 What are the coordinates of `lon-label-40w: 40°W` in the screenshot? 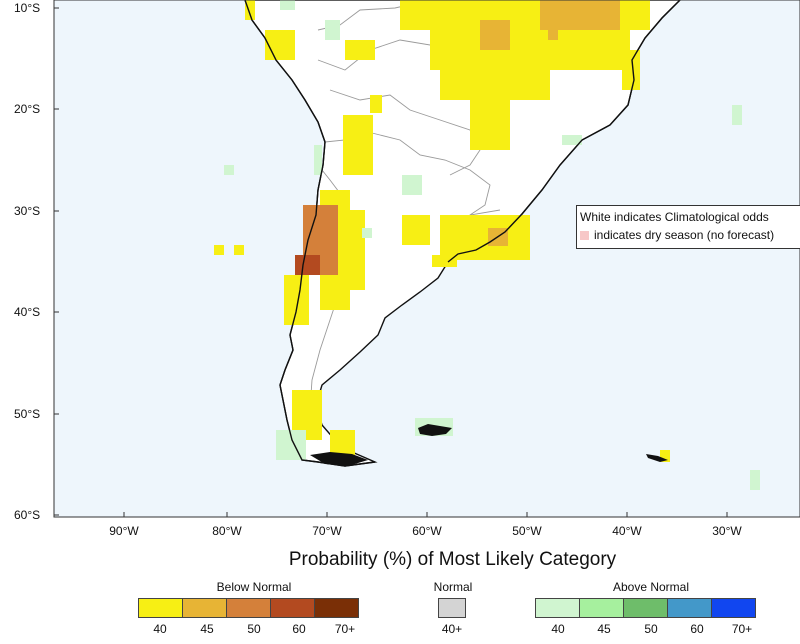 It's located at (627, 531).